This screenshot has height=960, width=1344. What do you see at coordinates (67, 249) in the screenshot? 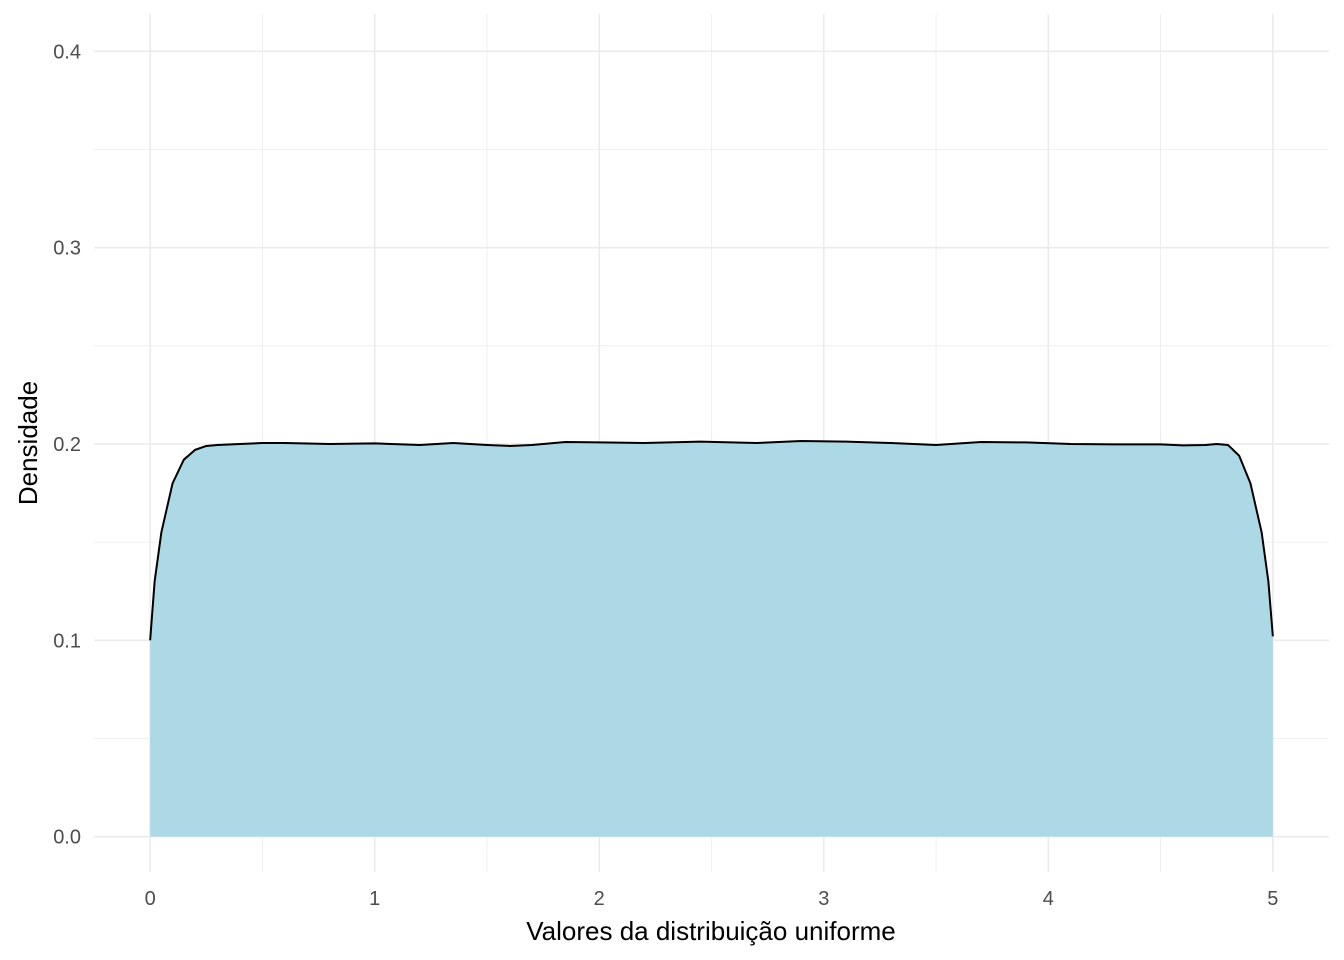
I see `y-tick-label: 0.3` at bounding box center [67, 249].